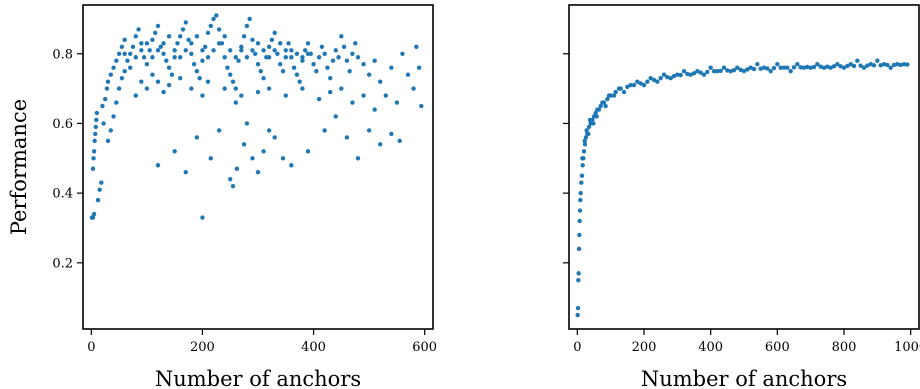 This screenshot has width=920, height=389. What do you see at coordinates (19, 167) in the screenshot?
I see `y-axis-label: Performance` at bounding box center [19, 167].